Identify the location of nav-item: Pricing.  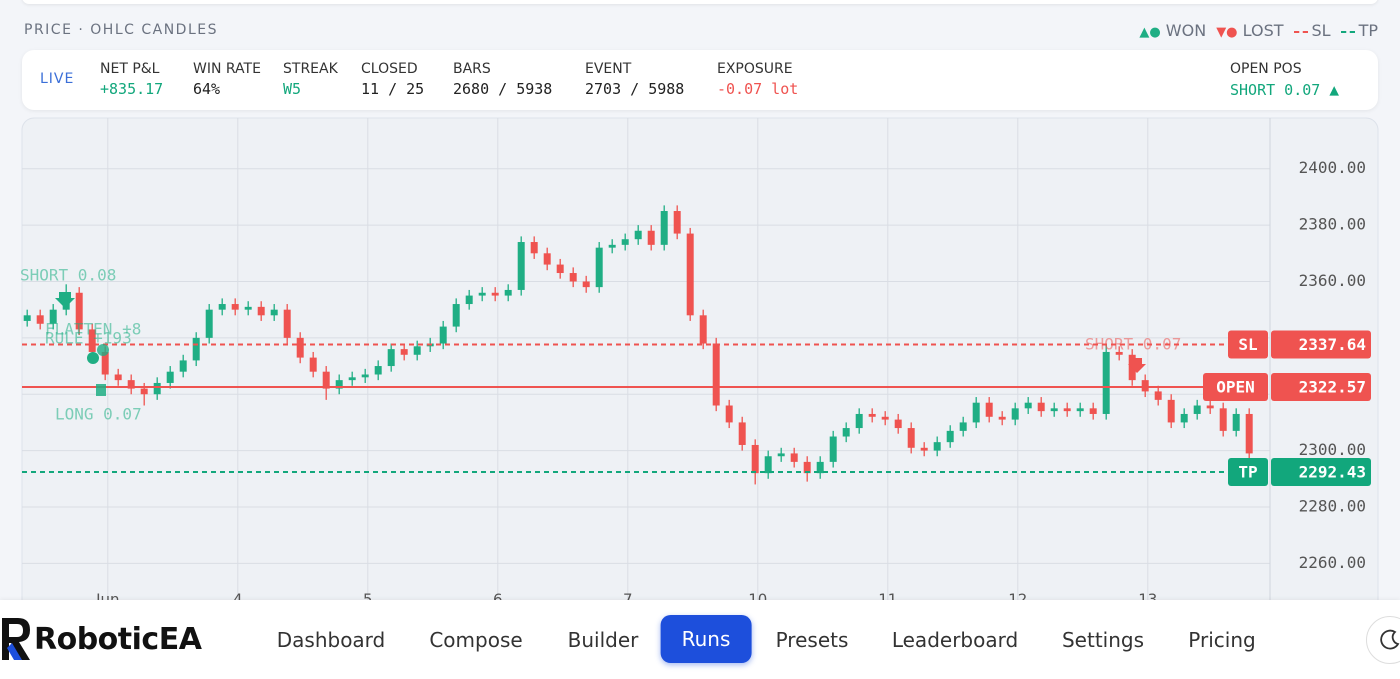
(1222, 640).